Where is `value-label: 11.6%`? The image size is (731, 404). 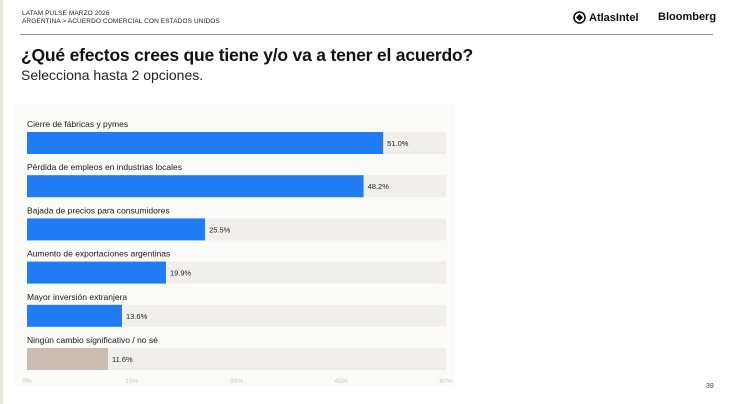
value-label: 11.6% is located at coordinates (122, 359).